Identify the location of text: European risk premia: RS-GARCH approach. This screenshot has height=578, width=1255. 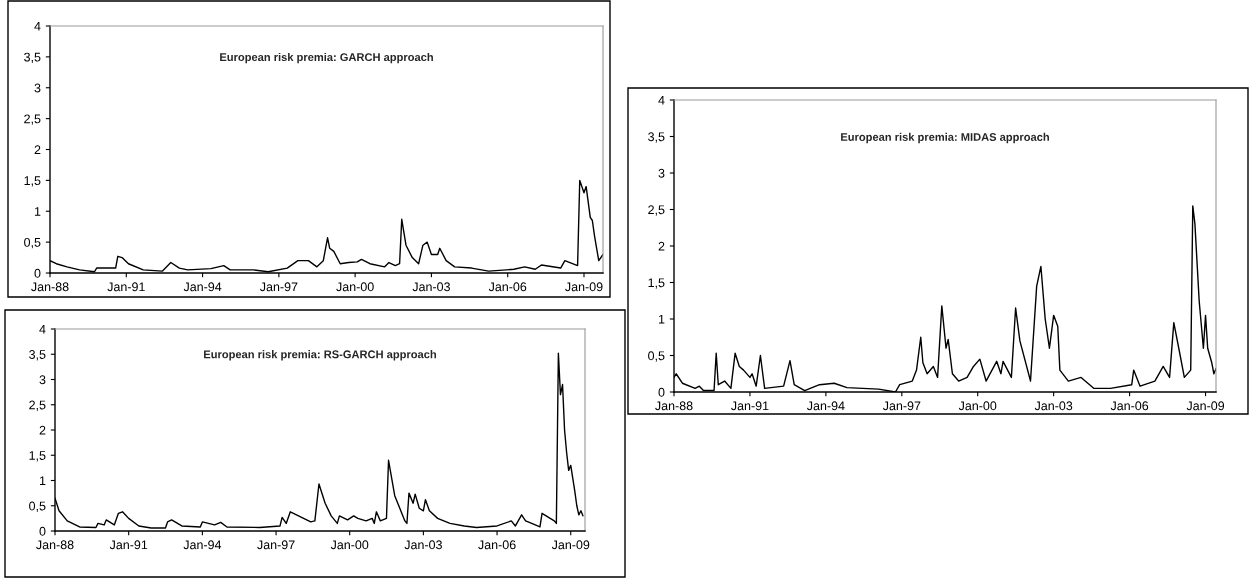
(320, 355).